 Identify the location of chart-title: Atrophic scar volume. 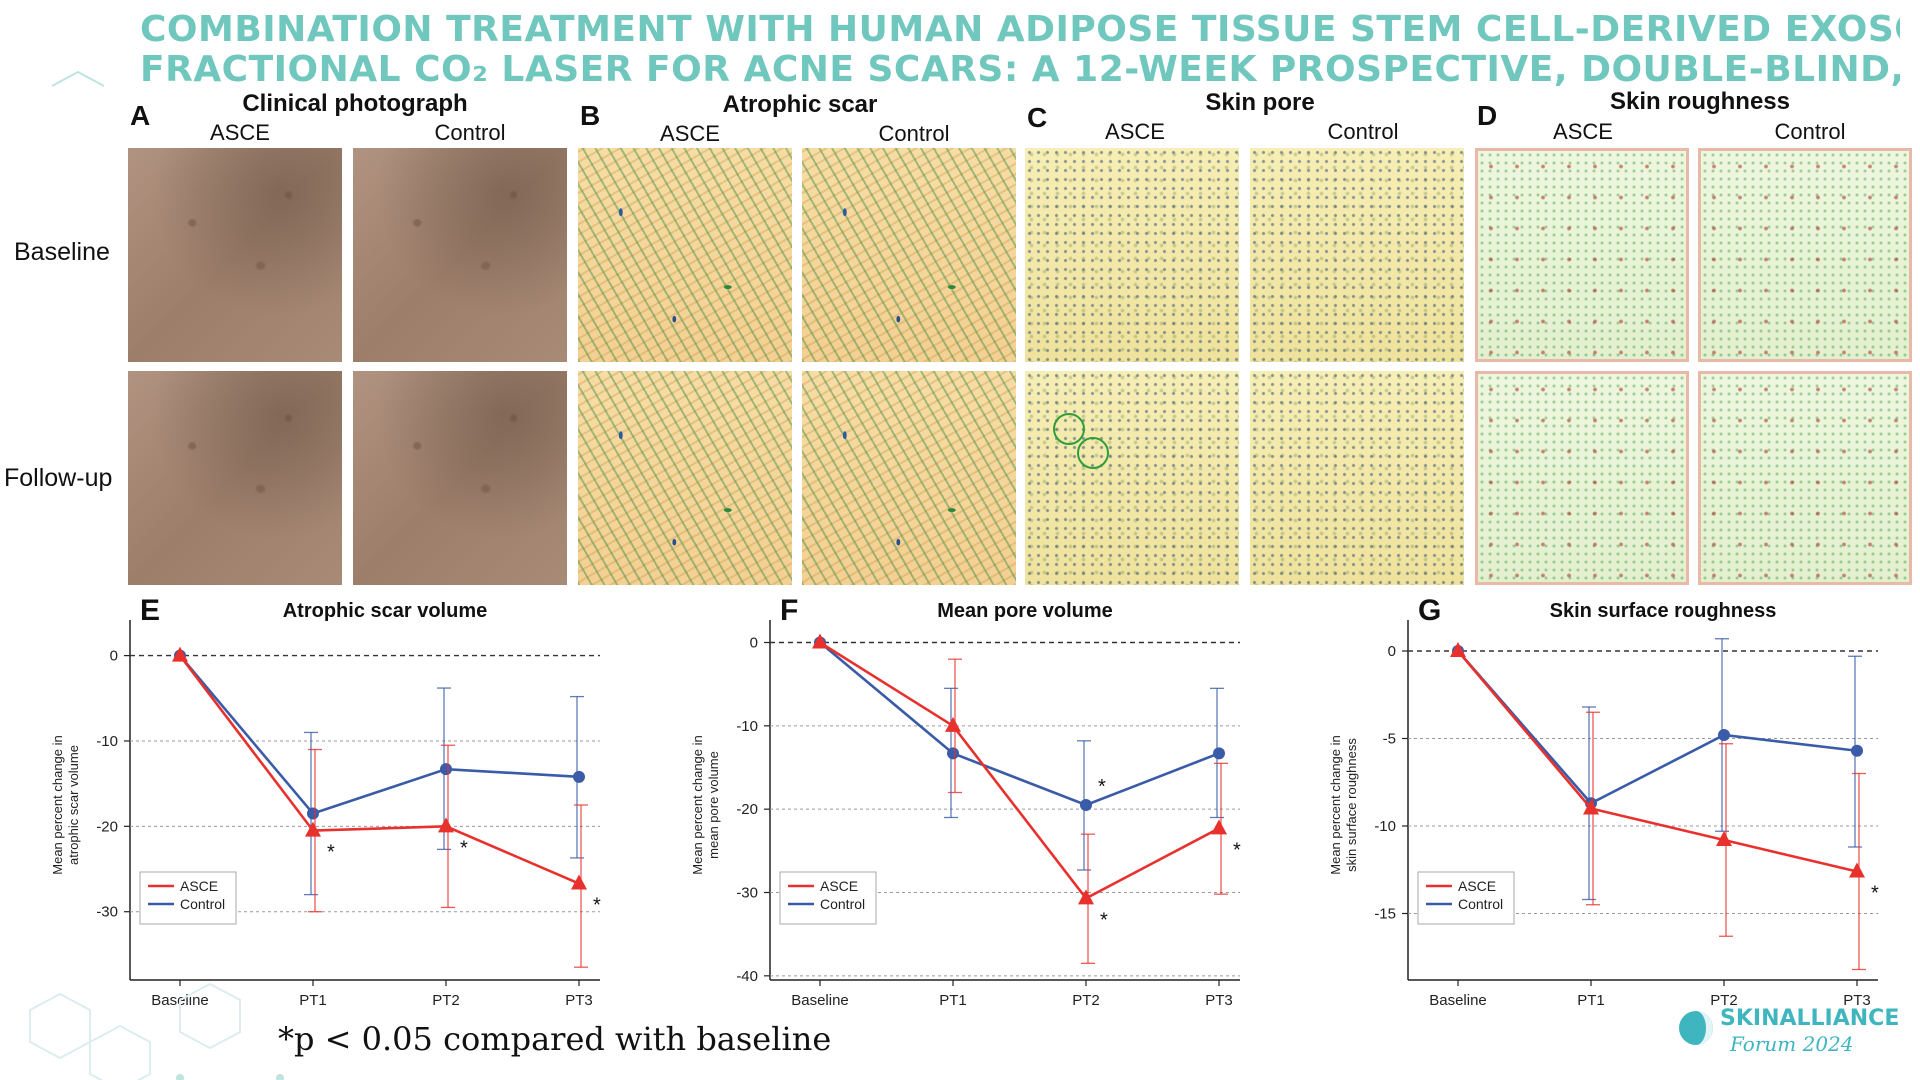
(385, 611).